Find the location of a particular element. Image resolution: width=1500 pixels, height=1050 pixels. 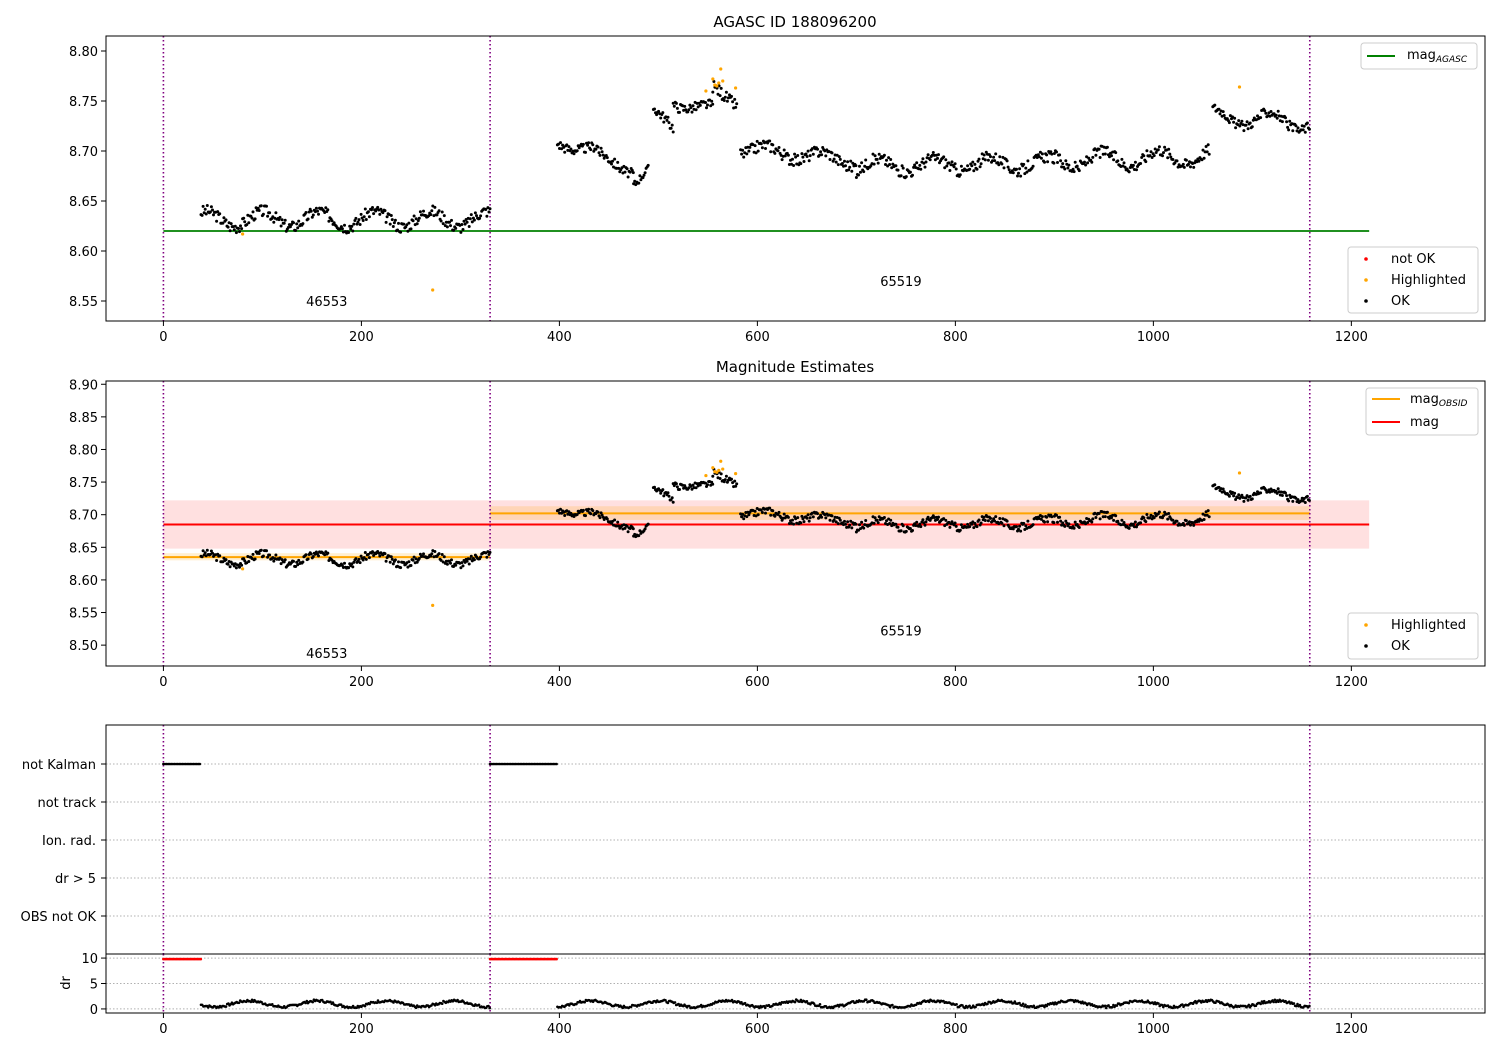

panel4-plot-area is located at coordinates (795, 983).